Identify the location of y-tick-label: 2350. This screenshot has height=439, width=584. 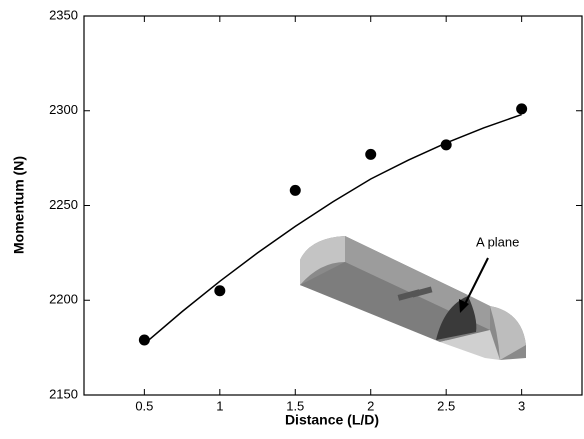
(63, 14).